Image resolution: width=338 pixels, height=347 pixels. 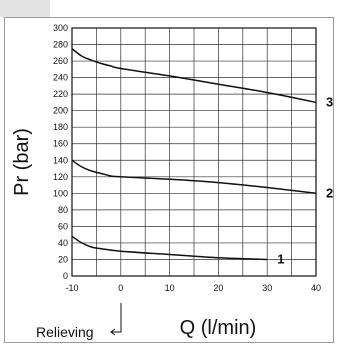 What do you see at coordinates (65, 276) in the screenshot?
I see `y-tick-label: 0` at bounding box center [65, 276].